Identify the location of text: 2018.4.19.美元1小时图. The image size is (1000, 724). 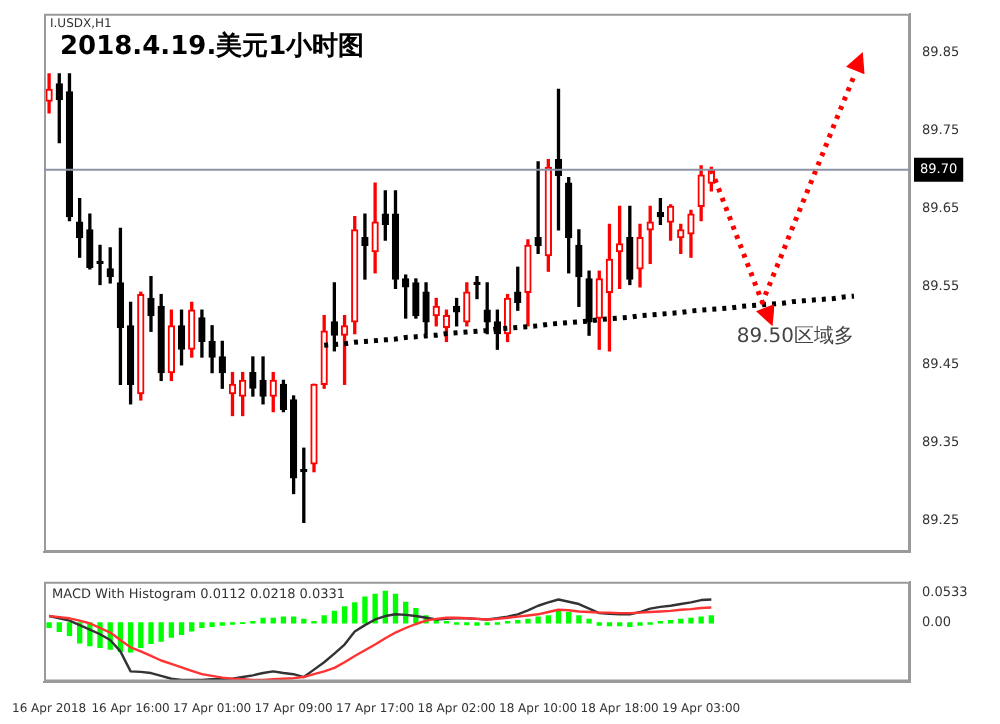
(212, 45).